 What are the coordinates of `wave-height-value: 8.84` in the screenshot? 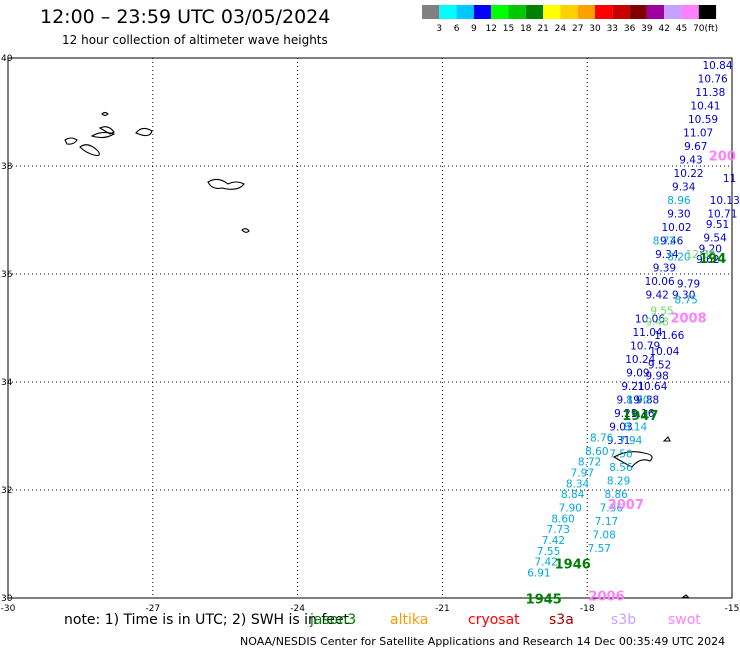 It's located at (573, 495).